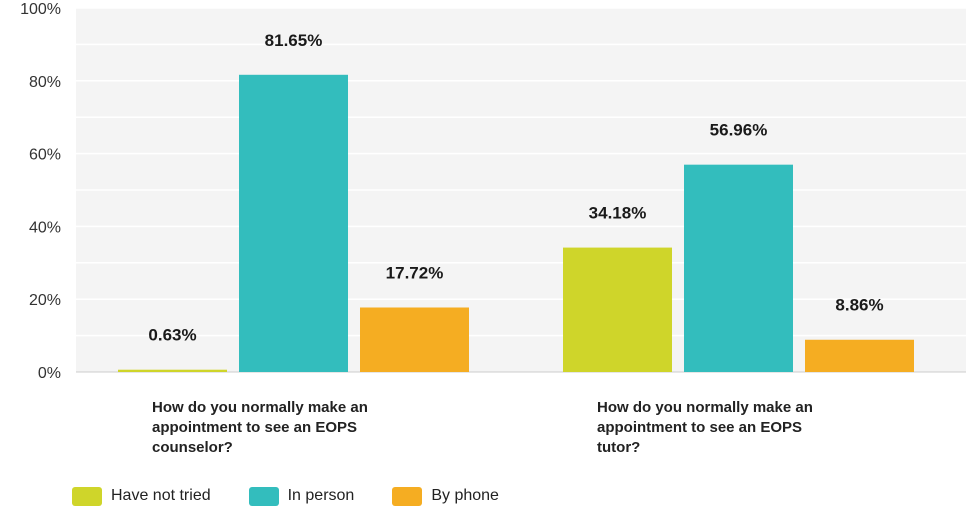  I want to click on legend-swatch-have-not-tried, so click(87, 496).